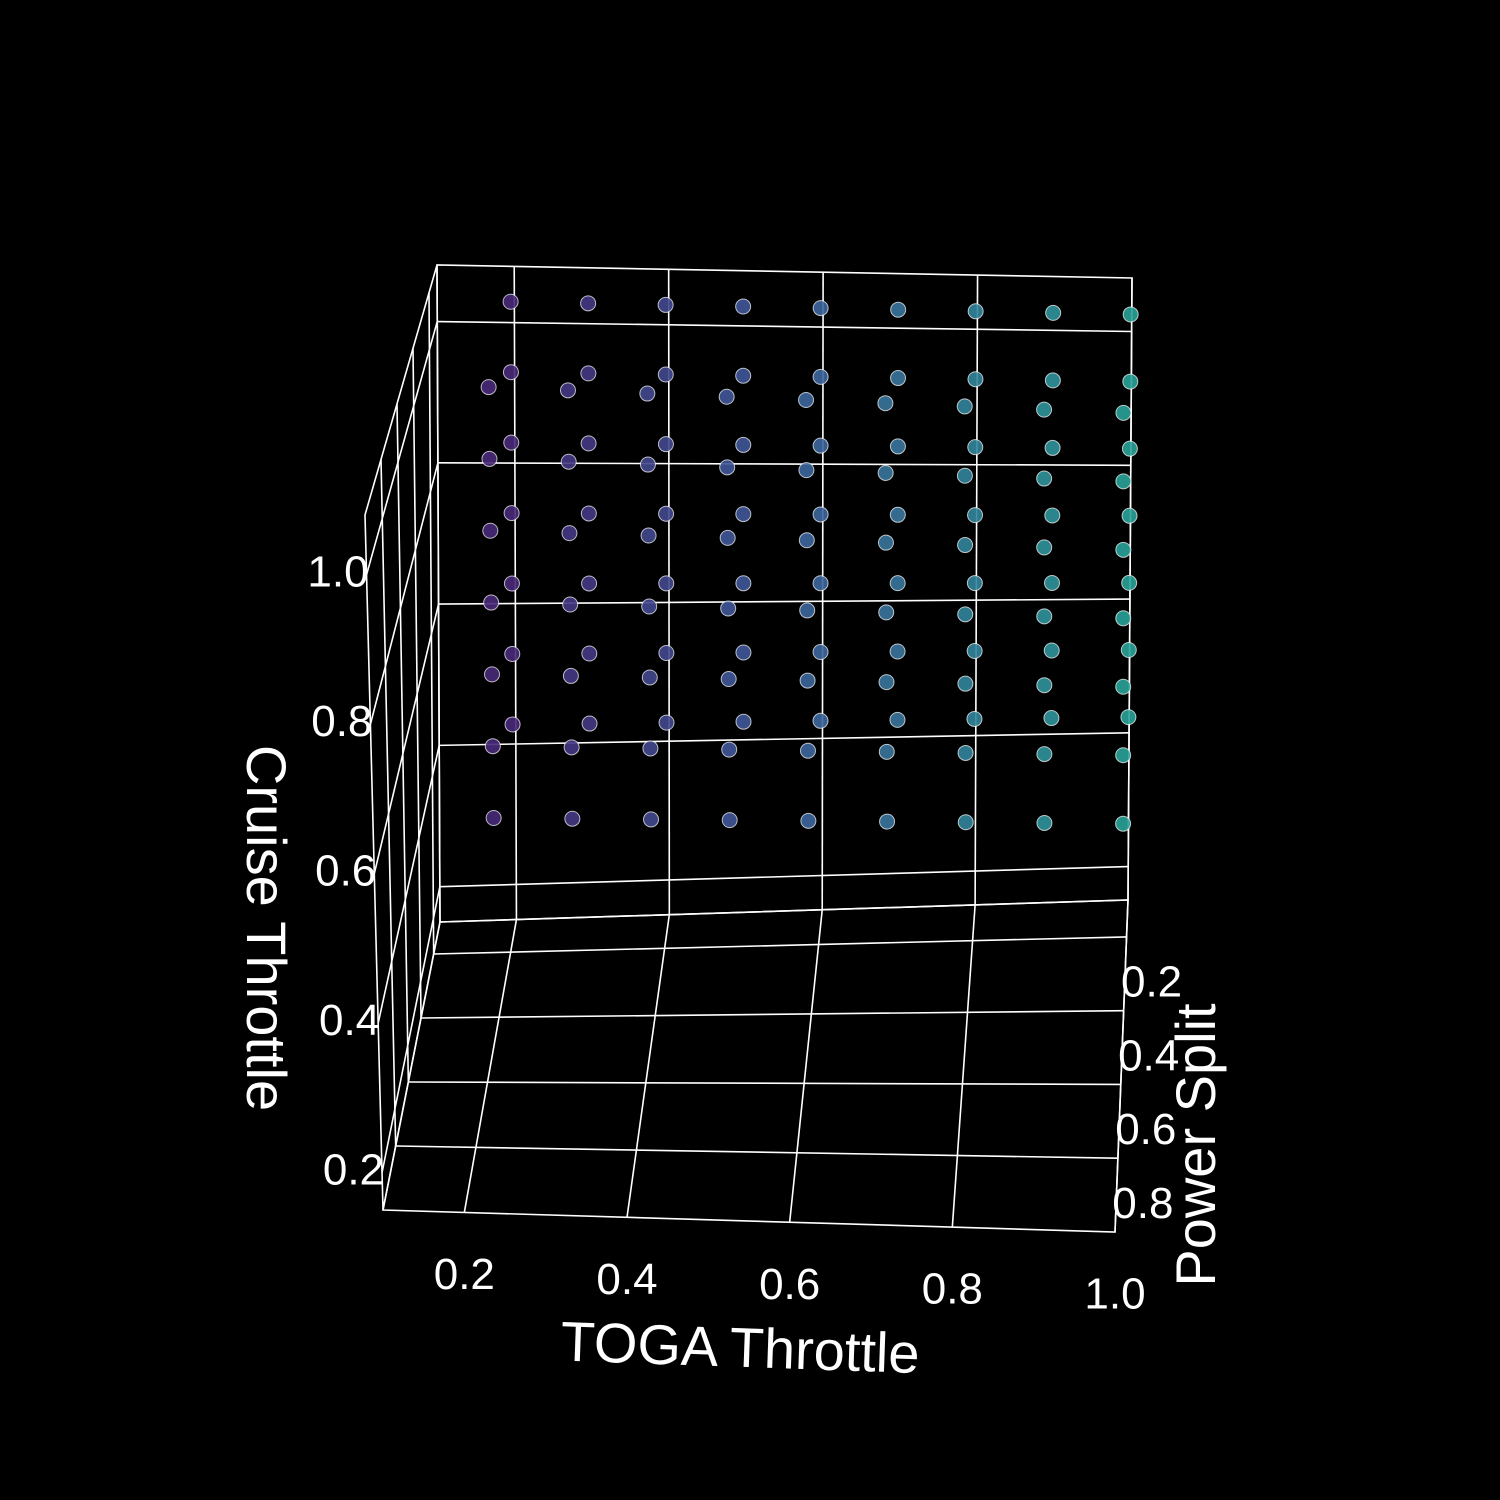 This screenshot has height=1500, width=1500. I want to click on y-axis-title: Power Split, so click(1195, 1145).